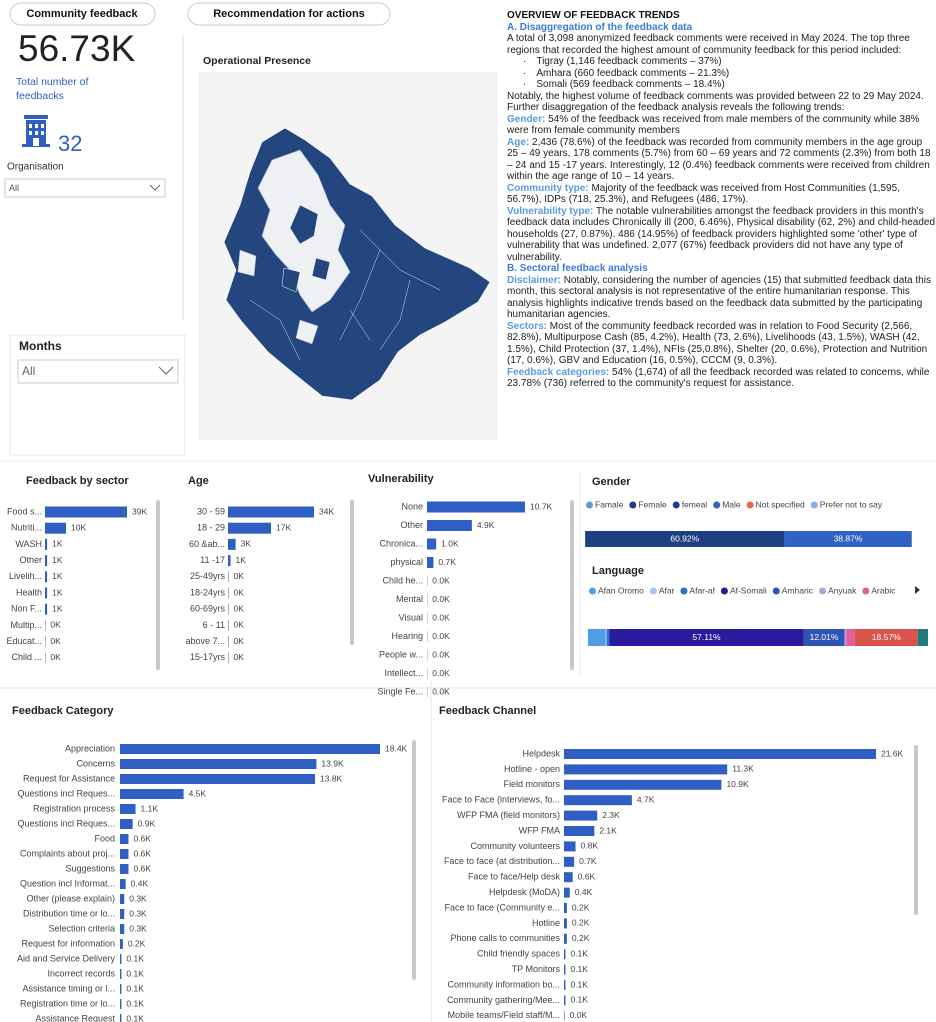 The width and height of the screenshot is (936, 1022). What do you see at coordinates (505, 938) in the screenshot?
I see `category-label: Phone calls to communities` at bounding box center [505, 938].